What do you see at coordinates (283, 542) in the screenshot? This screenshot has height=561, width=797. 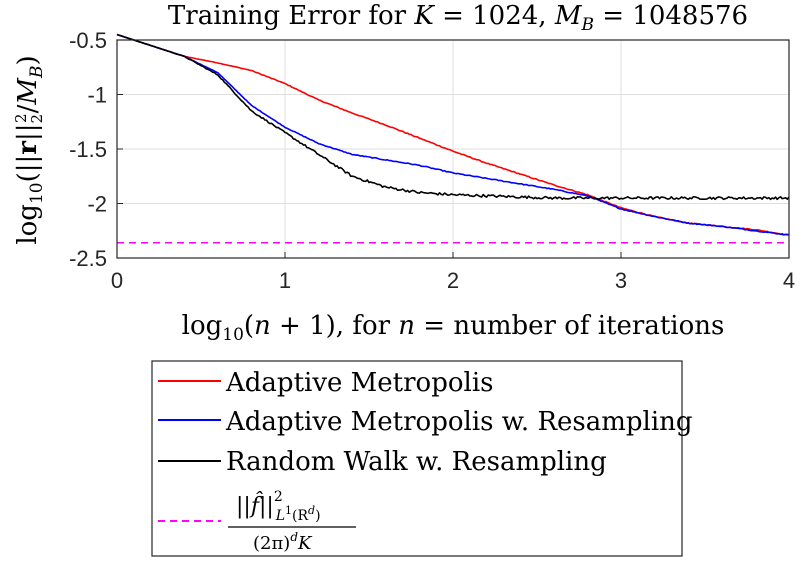 I see `reference-formula-denominator: (2π)dK` at bounding box center [283, 542].